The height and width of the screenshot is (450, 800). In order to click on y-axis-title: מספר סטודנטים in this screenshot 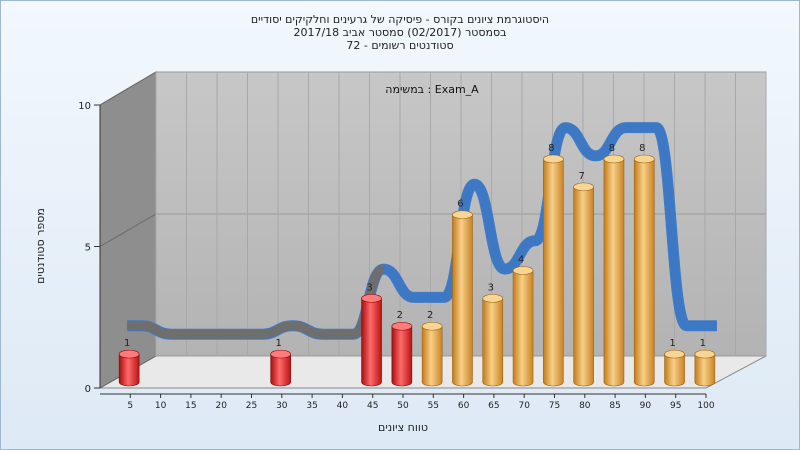, I will do `click(40, 246)`.